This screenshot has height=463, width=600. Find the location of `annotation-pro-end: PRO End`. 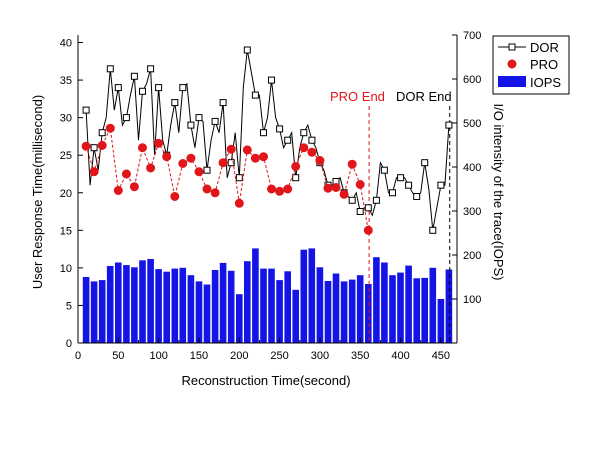

annotation-pro-end: PRO End is located at coordinates (357, 96).